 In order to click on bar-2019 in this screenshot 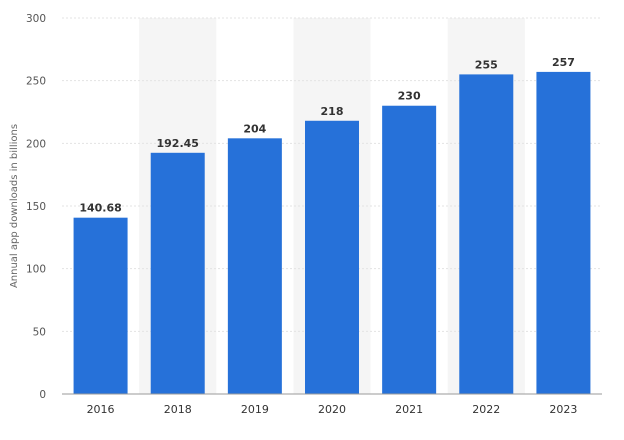, I will do `click(254, 266)`.